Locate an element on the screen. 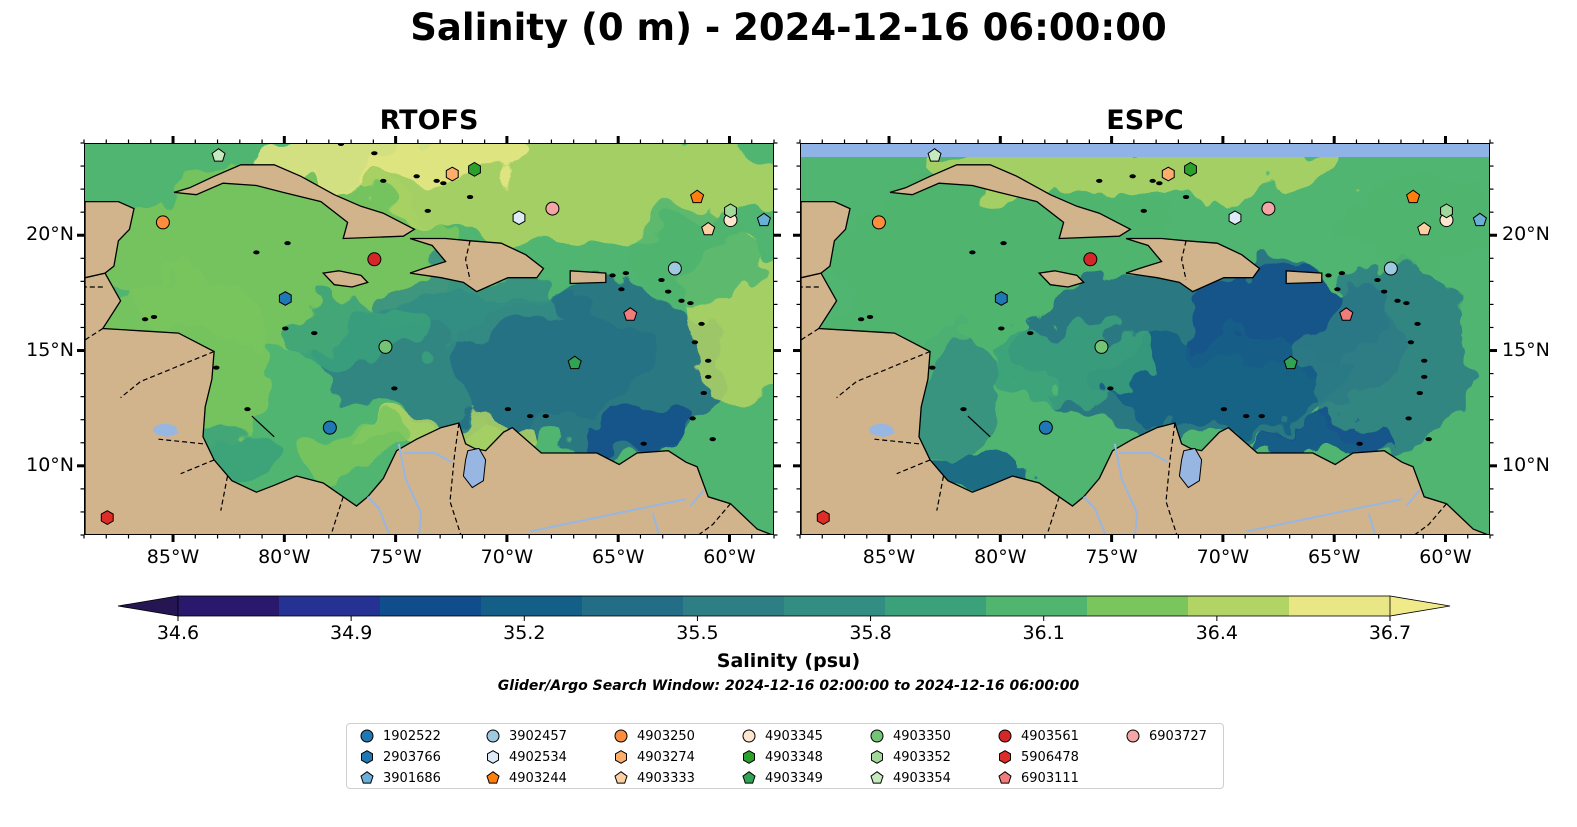  legend-label: 4903349 is located at coordinates (794, 778).